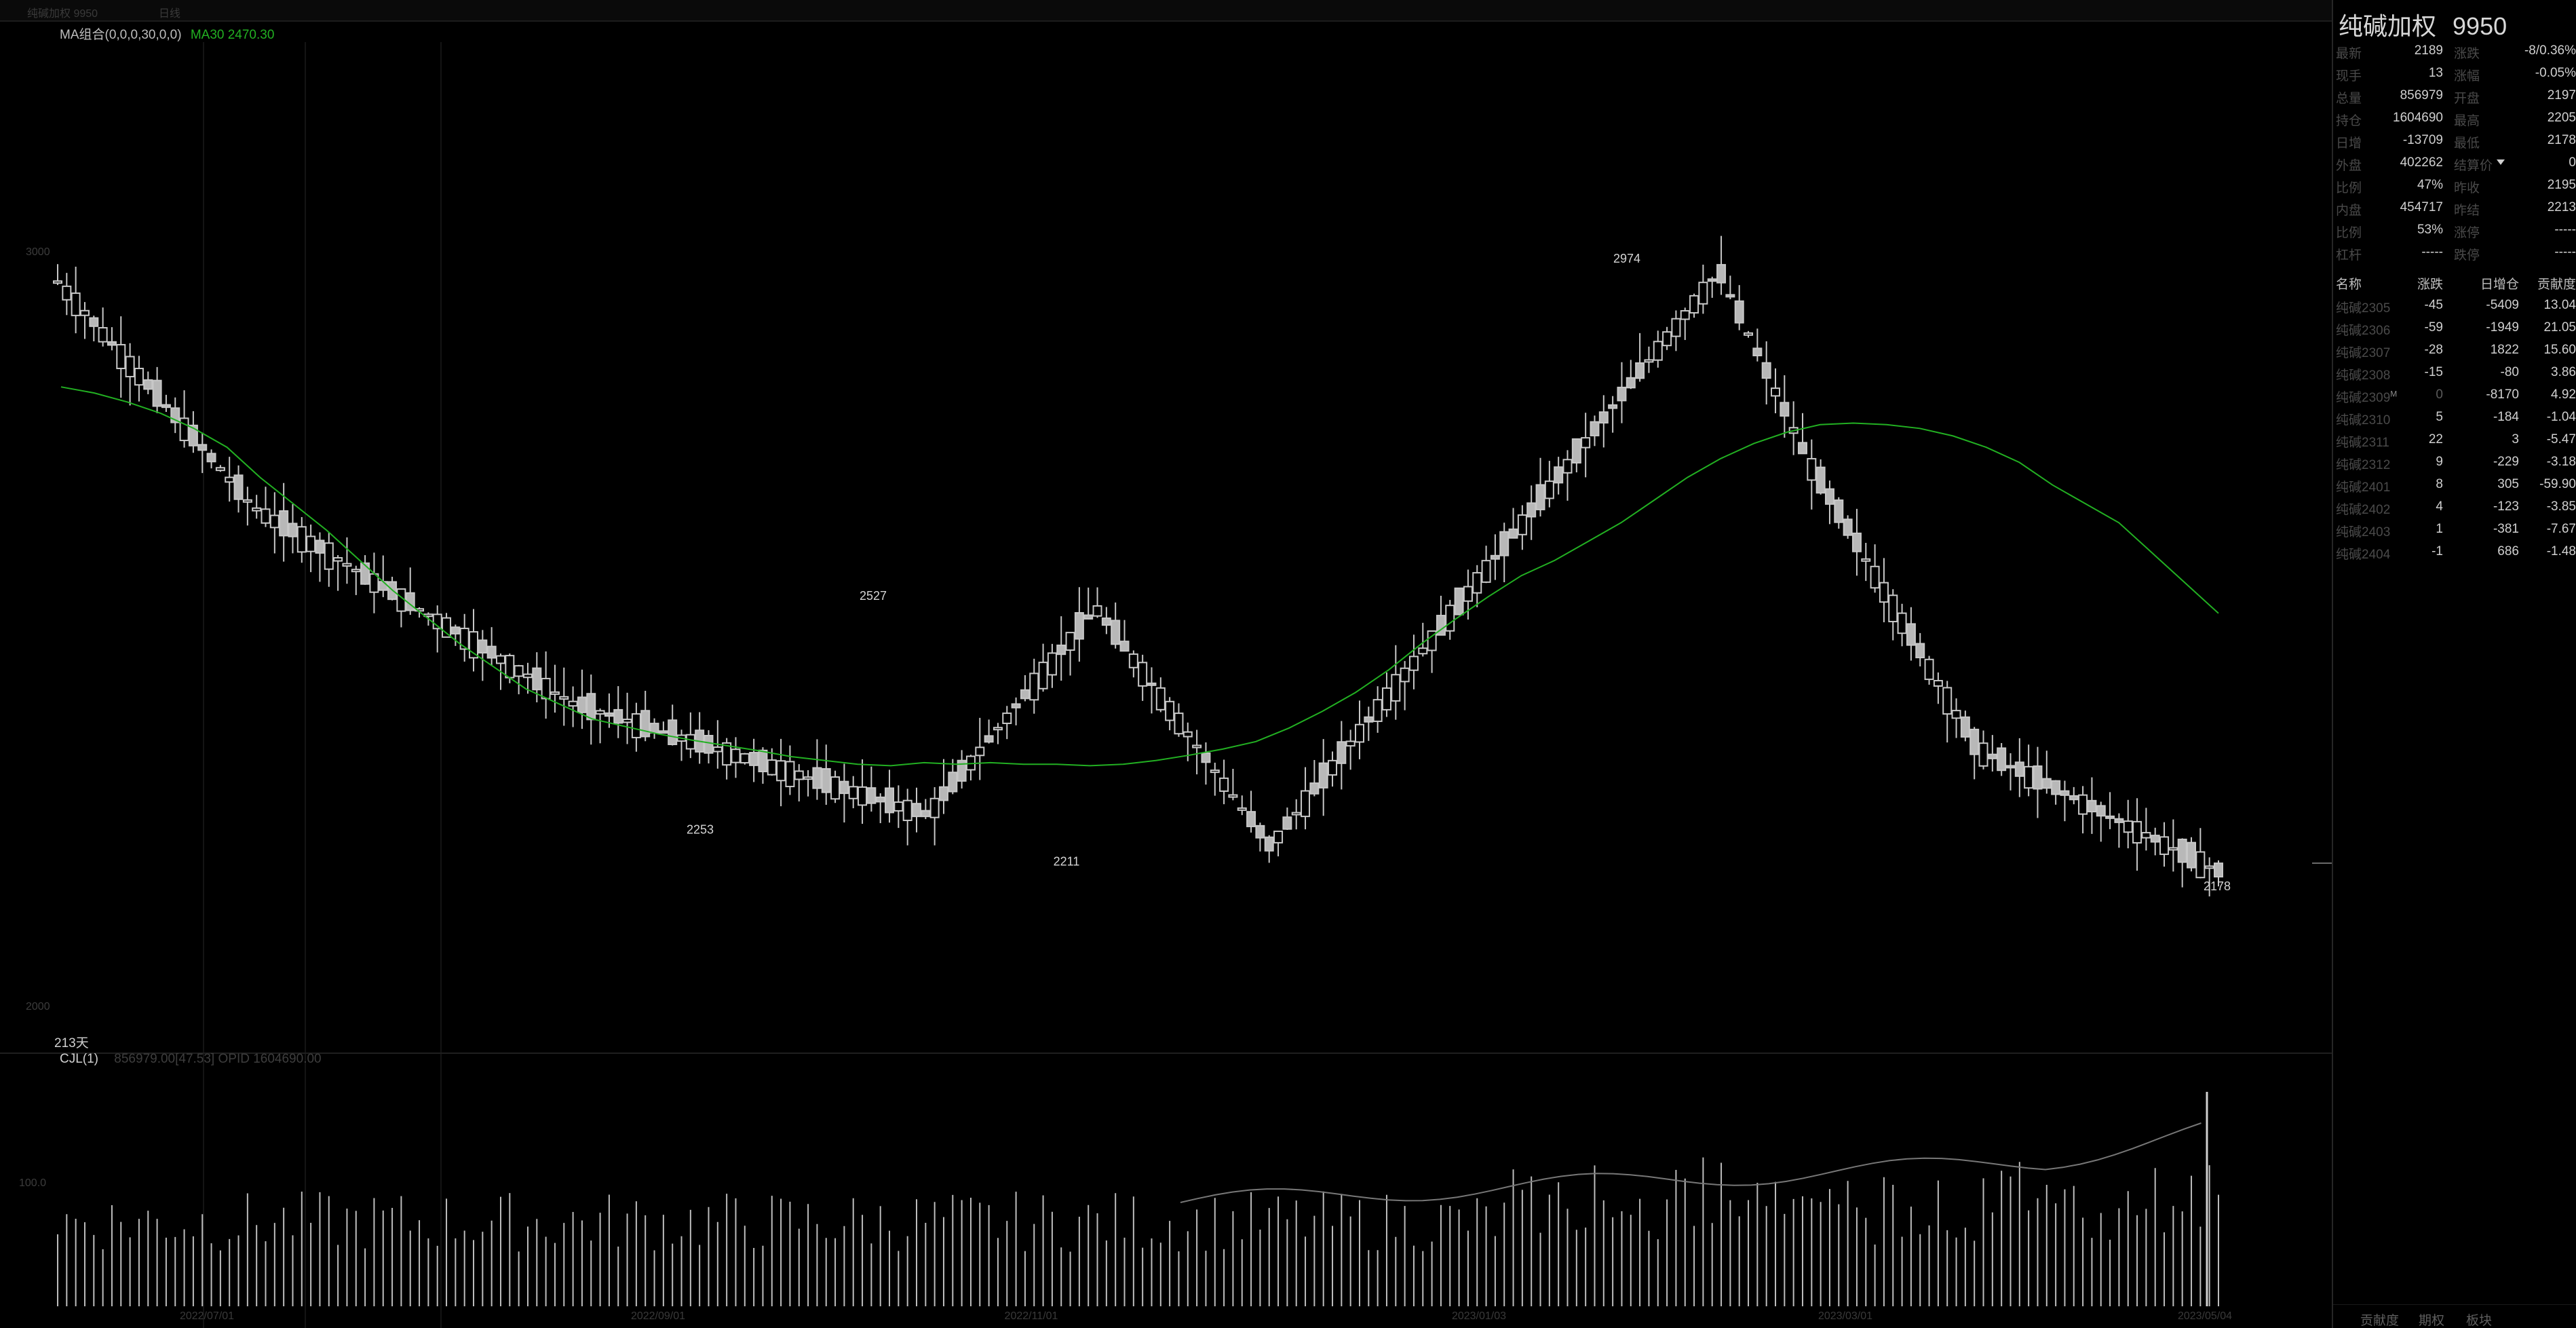  Describe the element at coordinates (2506, 529) in the screenshot. I see `contract-oi-change: -381` at that location.